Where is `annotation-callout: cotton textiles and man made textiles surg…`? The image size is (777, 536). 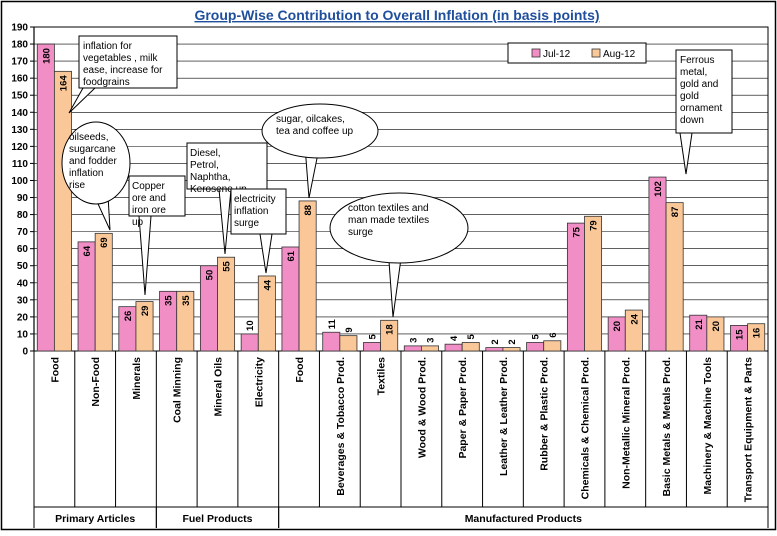
annotation-callout: cotton textiles and man made textiles surg… is located at coordinates (399, 255).